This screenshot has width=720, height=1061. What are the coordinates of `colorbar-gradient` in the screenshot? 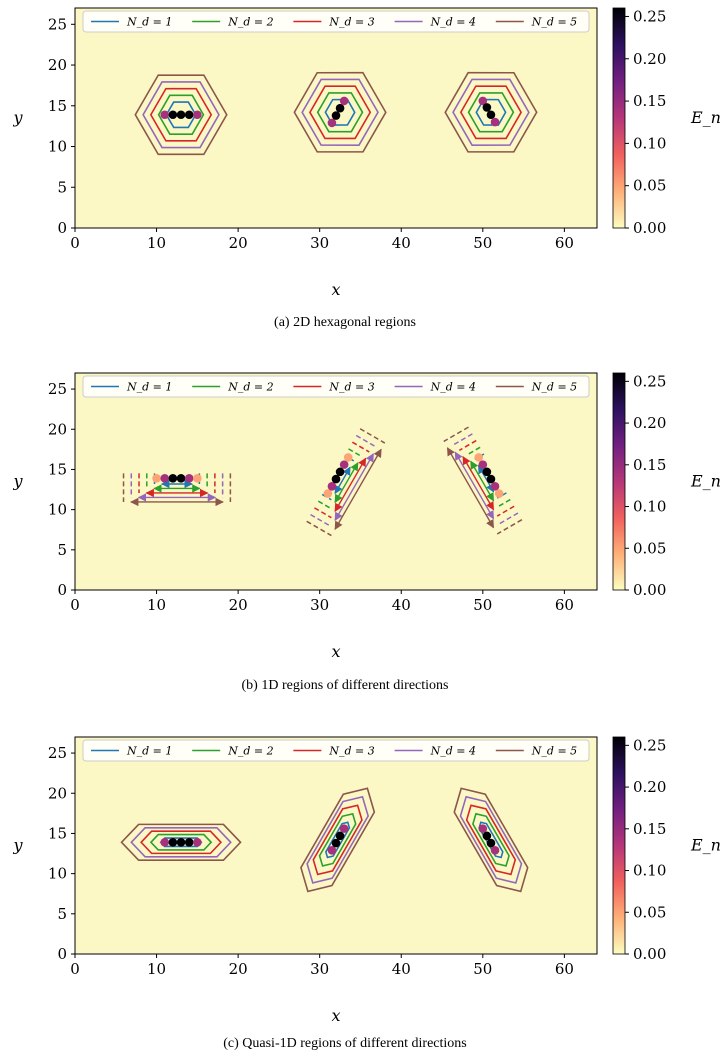 It's located at (619, 118).